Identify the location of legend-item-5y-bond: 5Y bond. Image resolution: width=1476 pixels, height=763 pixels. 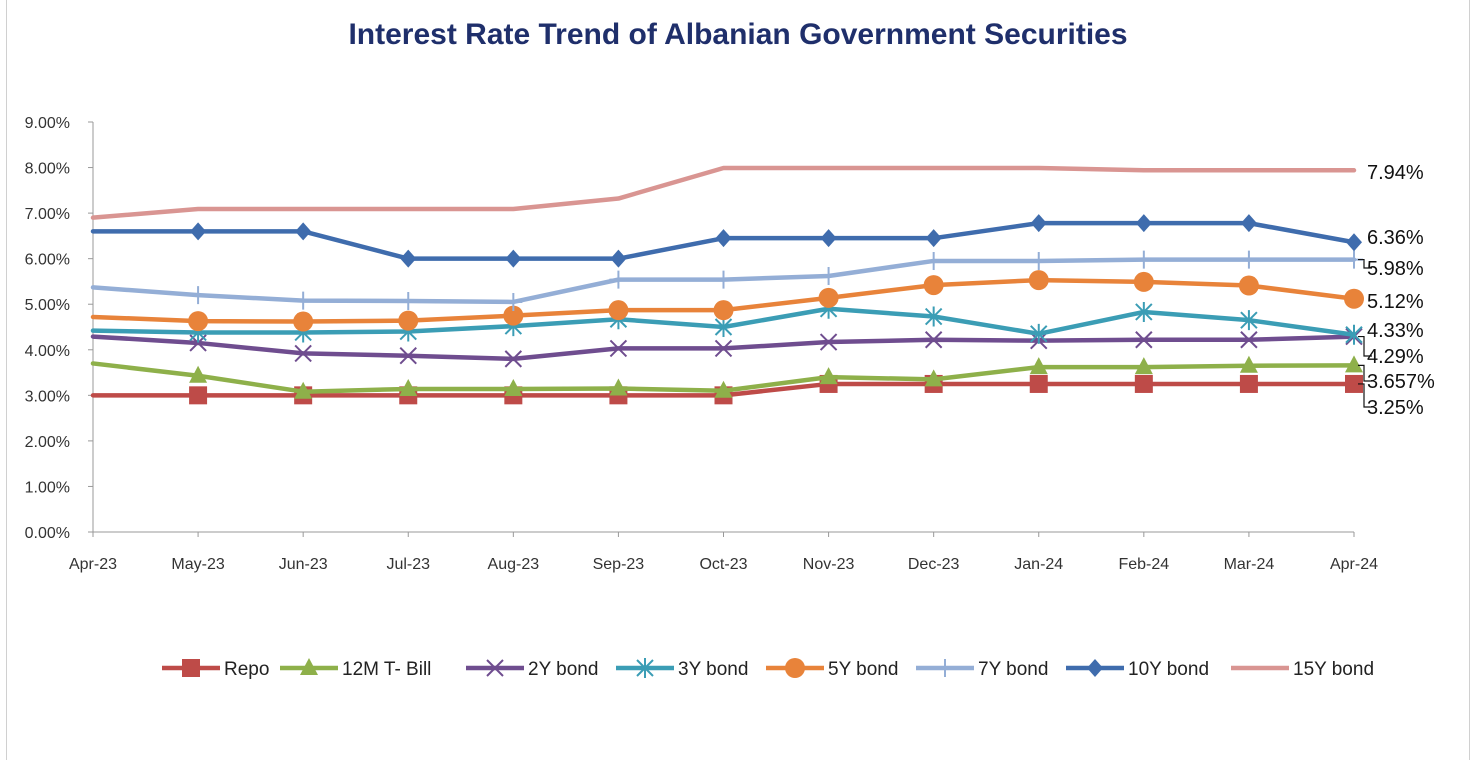
(832, 669).